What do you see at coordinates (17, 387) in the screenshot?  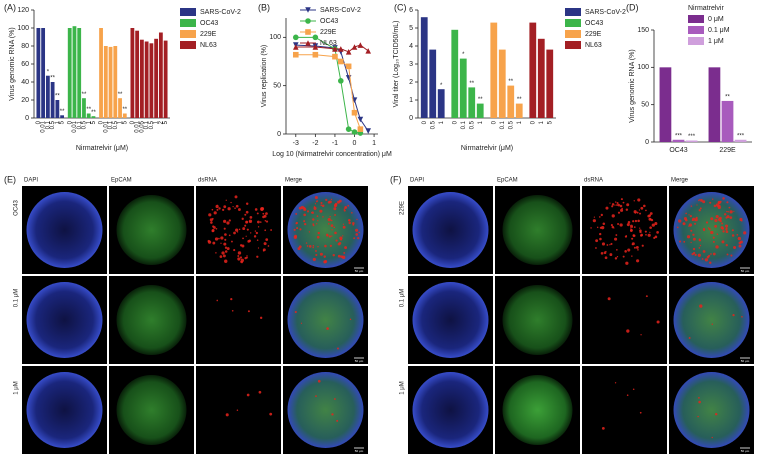 I see `row-label: 1 μM` at bounding box center [17, 387].